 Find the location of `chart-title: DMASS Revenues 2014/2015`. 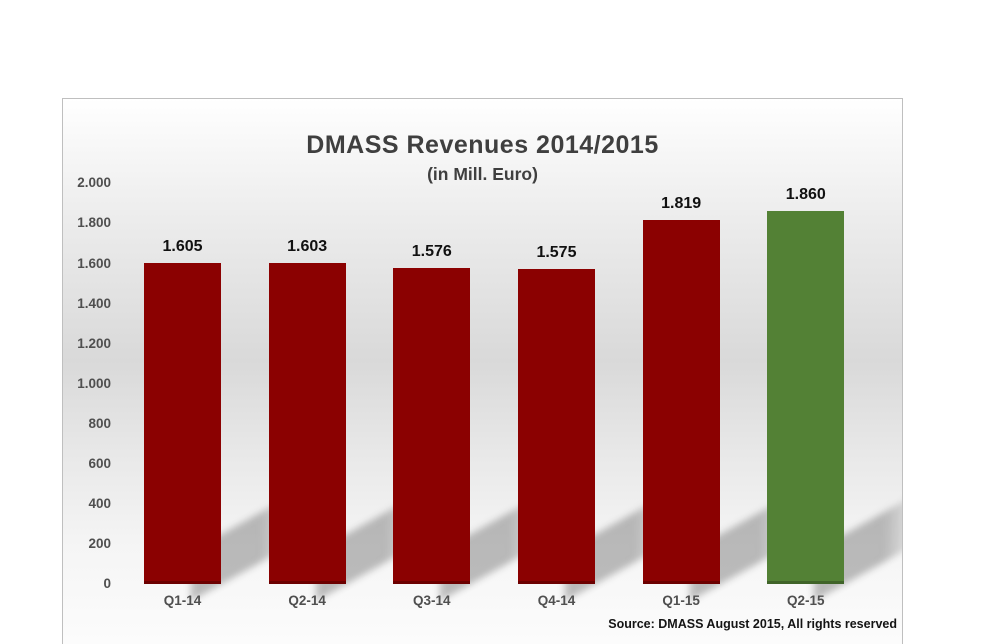

chart-title: DMASS Revenues 2014/2015 is located at coordinates (482, 145).